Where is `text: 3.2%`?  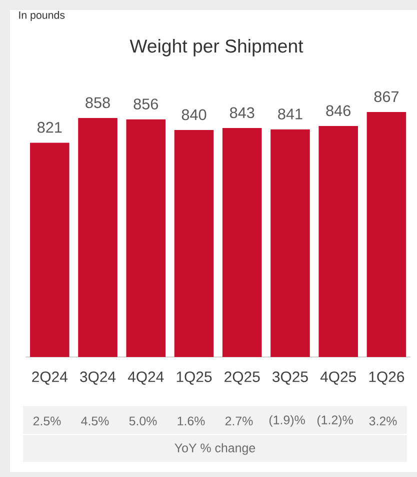 text: 3.2% is located at coordinates (383, 421).